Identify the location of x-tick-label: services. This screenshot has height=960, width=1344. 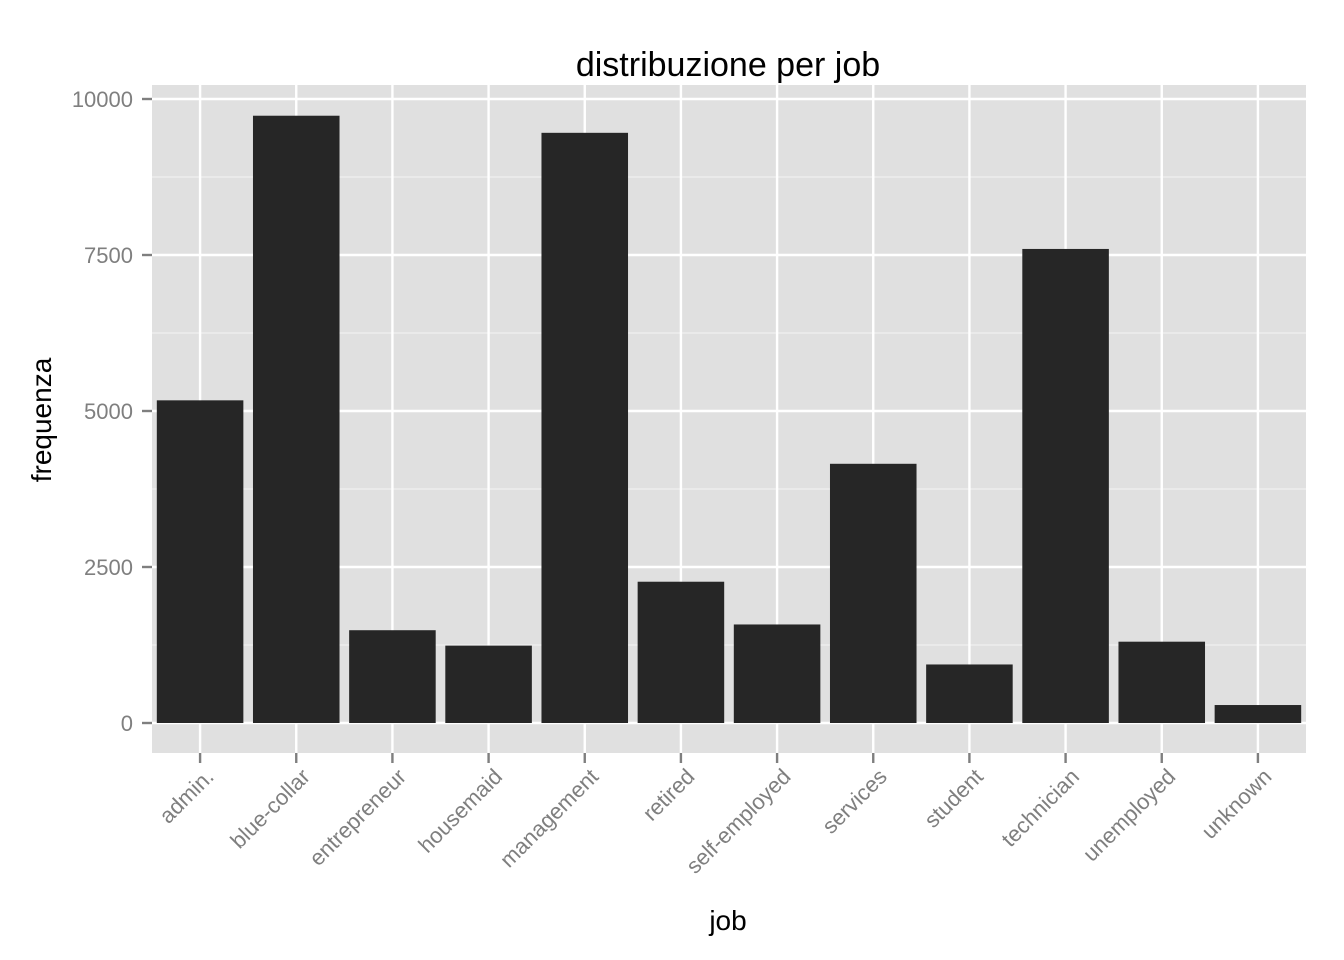
(854, 801).